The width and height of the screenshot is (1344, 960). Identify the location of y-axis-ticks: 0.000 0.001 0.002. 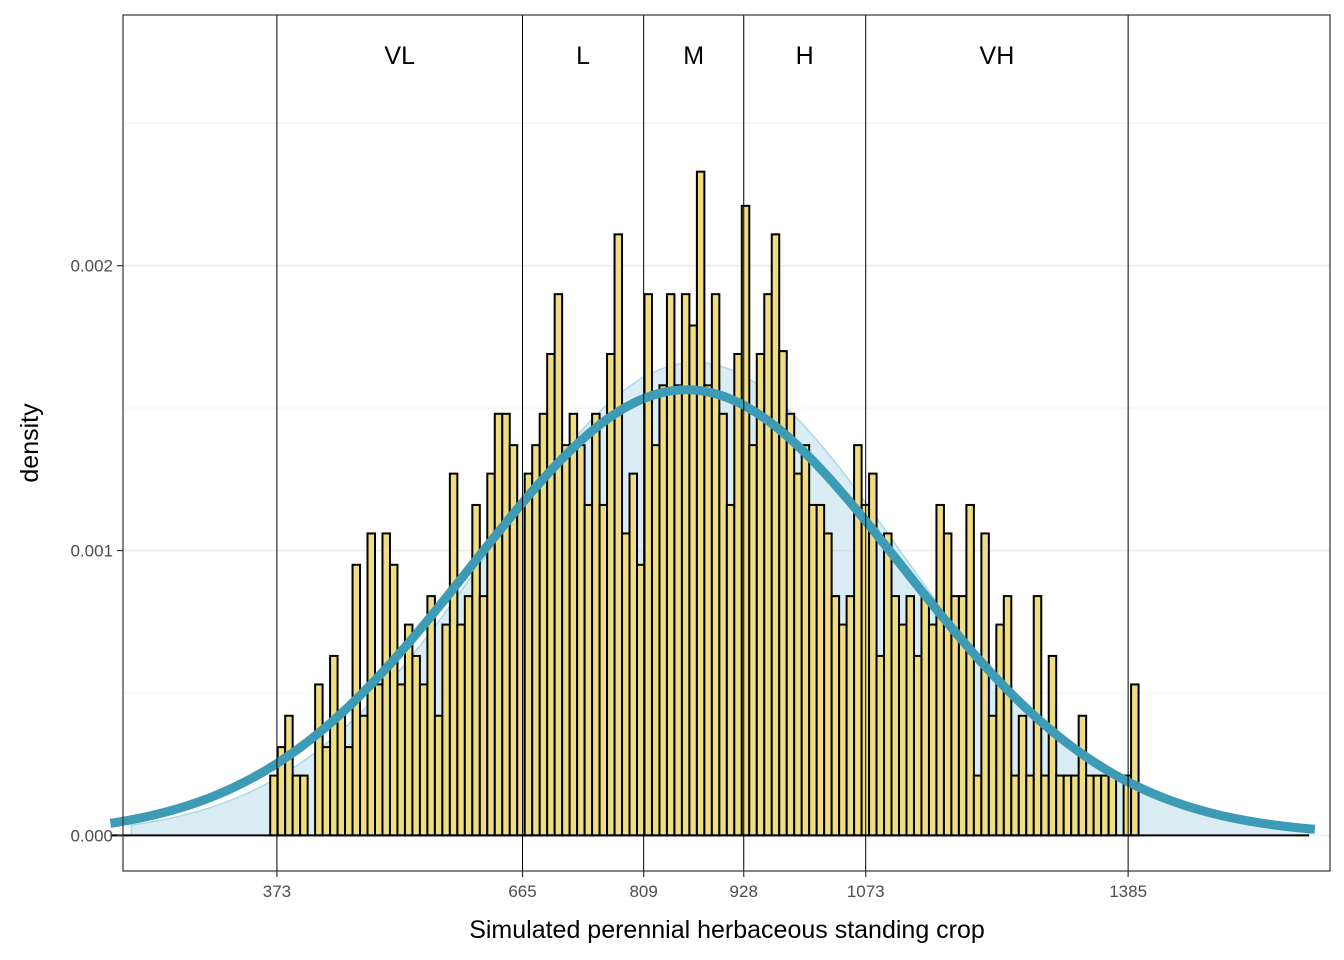
(96, 551).